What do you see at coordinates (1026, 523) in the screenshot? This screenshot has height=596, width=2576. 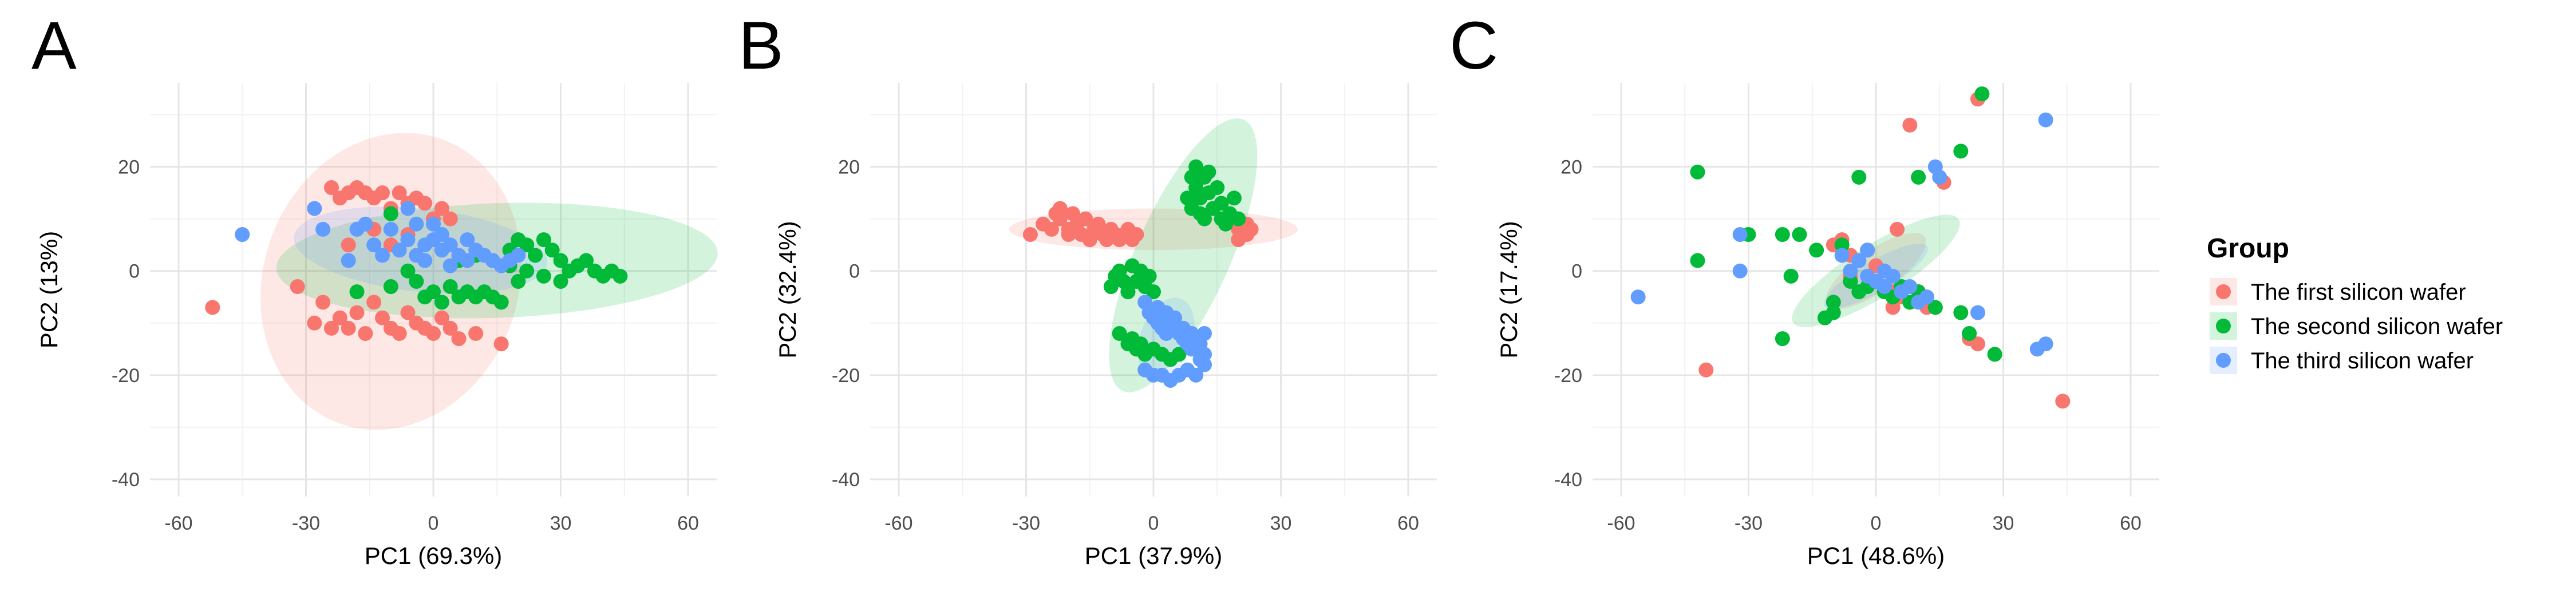 I see `x-tick-label: -30` at bounding box center [1026, 523].